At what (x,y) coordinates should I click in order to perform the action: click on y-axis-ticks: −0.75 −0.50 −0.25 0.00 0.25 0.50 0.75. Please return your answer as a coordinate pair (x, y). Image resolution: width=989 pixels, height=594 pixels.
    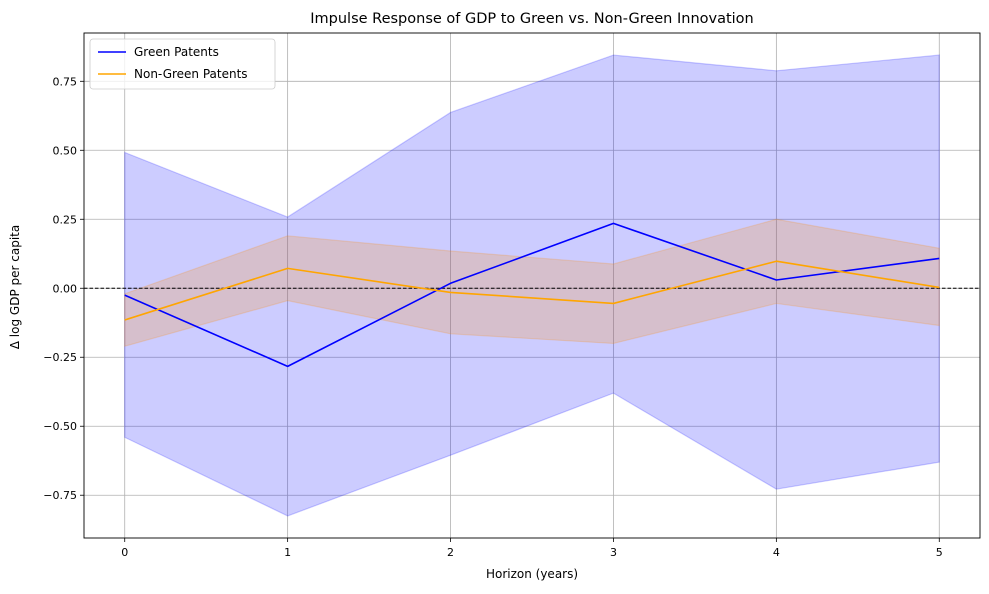
    Looking at the image, I should click on (63, 288).